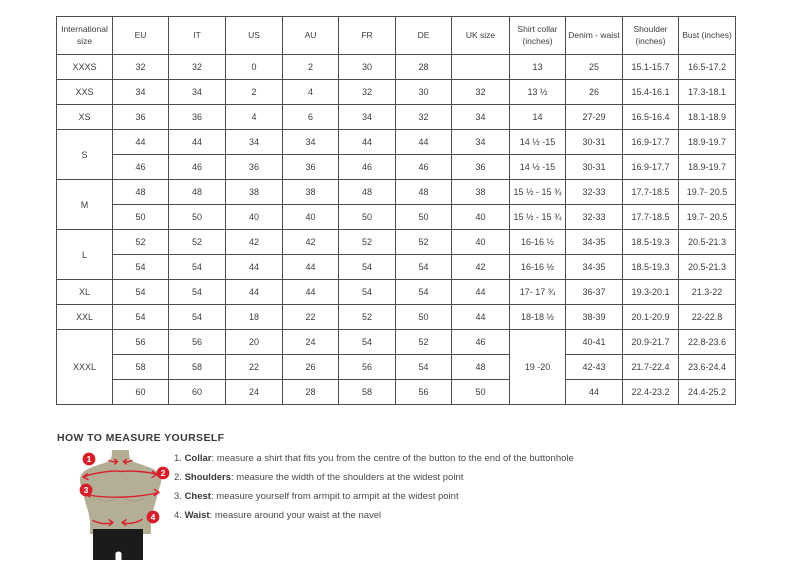 The width and height of the screenshot is (787, 571). I want to click on column-header: UK size, so click(480, 35).